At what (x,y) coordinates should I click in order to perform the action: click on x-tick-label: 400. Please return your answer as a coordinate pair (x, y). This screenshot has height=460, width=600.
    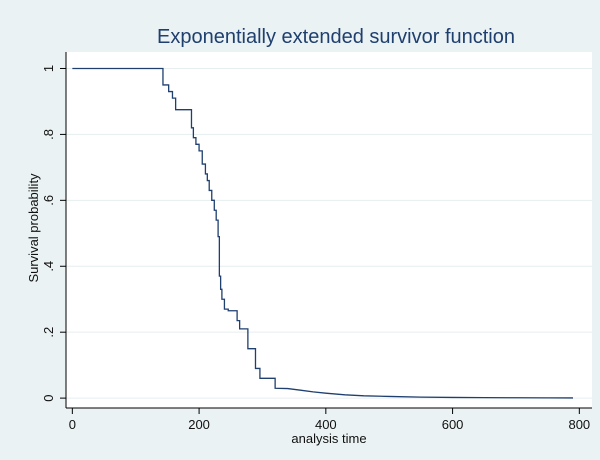
    Looking at the image, I should click on (326, 424).